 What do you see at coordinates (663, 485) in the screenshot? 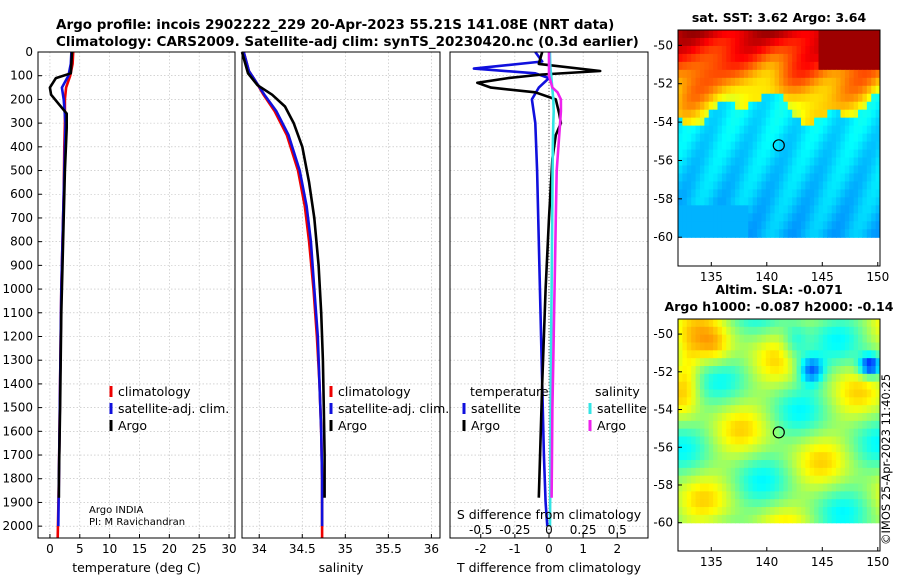
I see `map-y-tick-label: -58` at bounding box center [663, 485].